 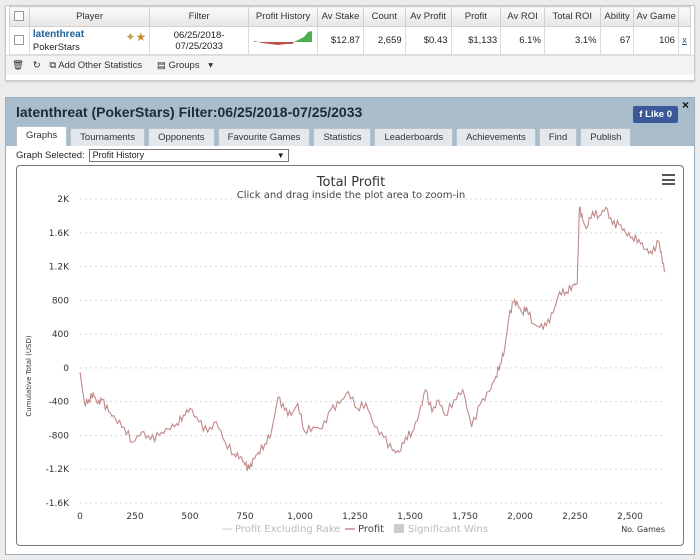 What do you see at coordinates (58, 34) in the screenshot?
I see `player-name-link: latenthreat` at bounding box center [58, 34].